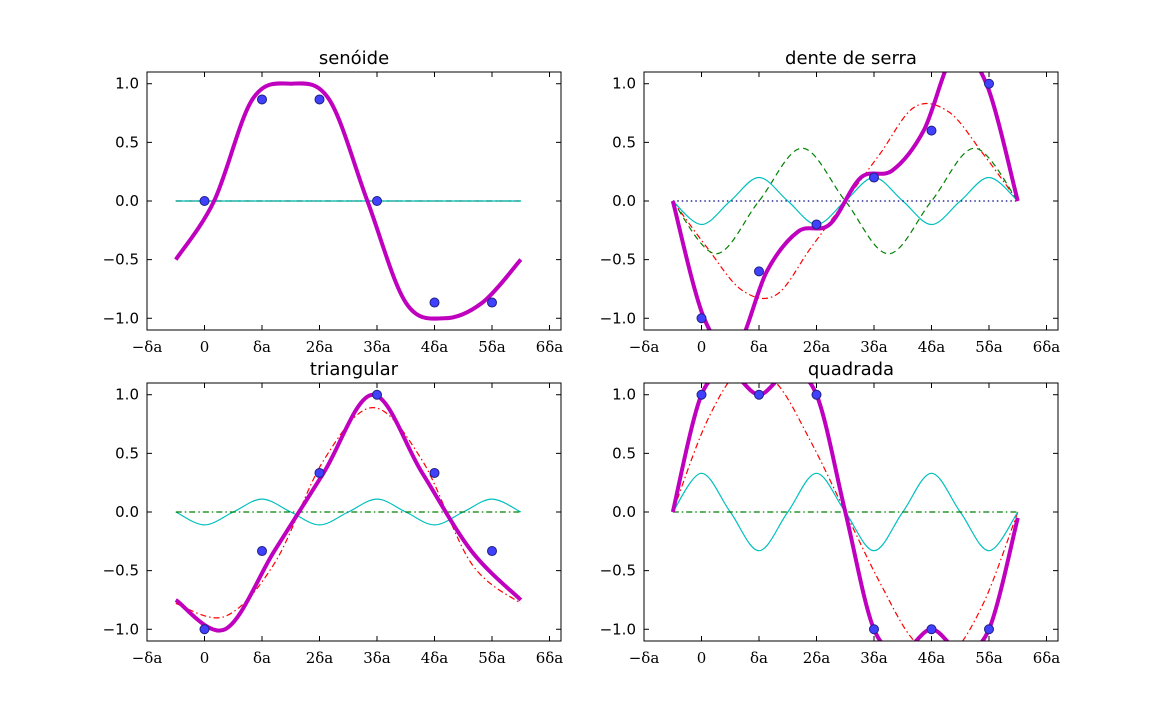 The image size is (1176, 713). What do you see at coordinates (851, 369) in the screenshot?
I see `subplot-title: quadrada` at bounding box center [851, 369].